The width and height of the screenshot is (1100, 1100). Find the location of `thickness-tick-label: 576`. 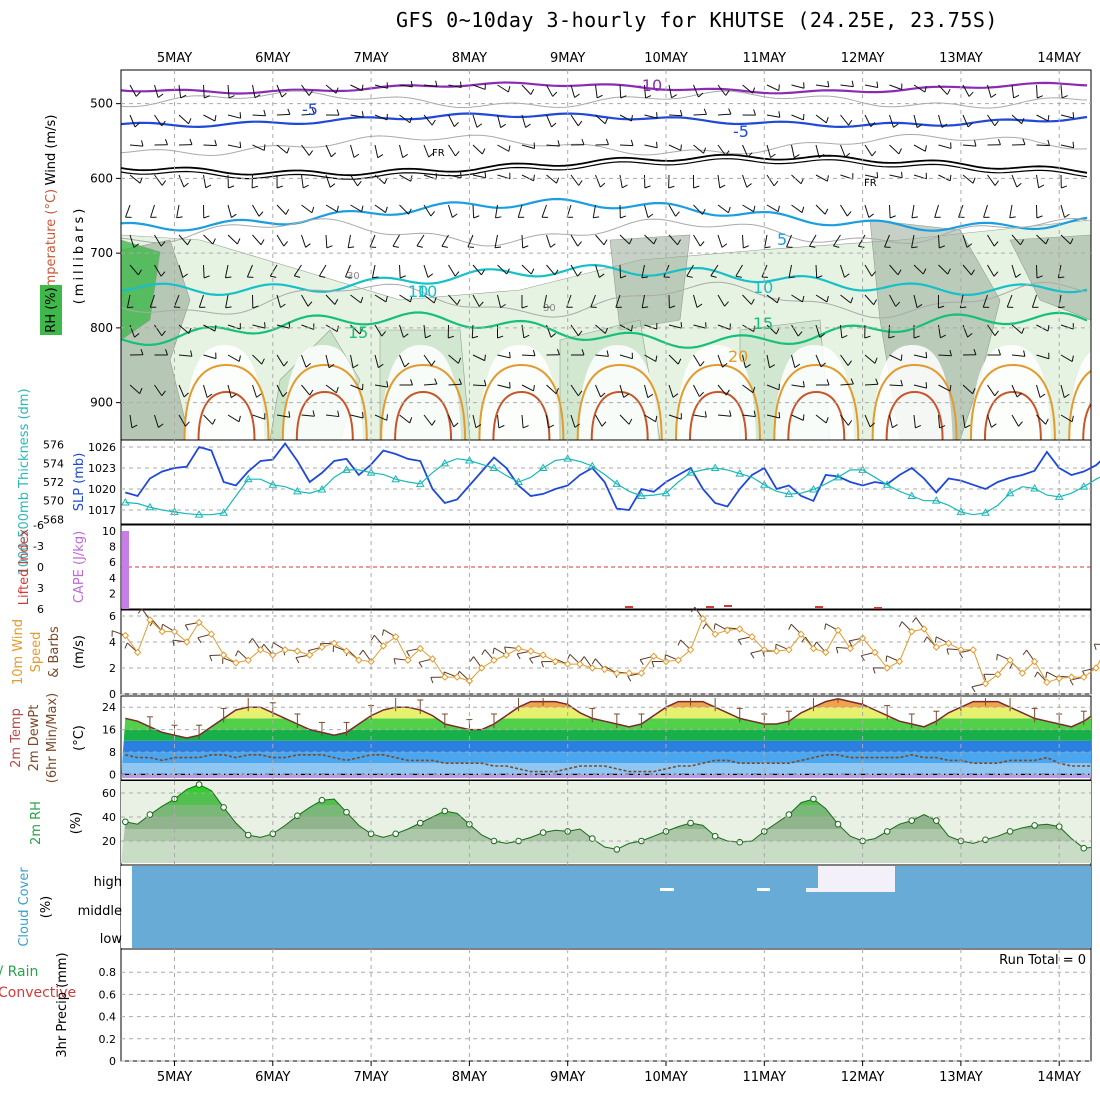

thickness-tick-label: 576 is located at coordinates (53, 445).